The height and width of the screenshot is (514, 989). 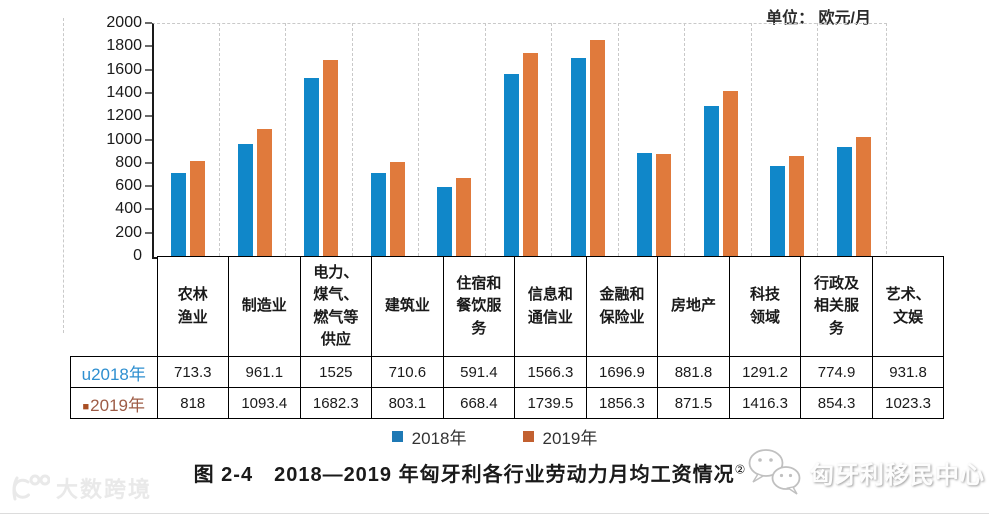 What do you see at coordinates (336, 306) in the screenshot?
I see `category-header-3: 电力、 煤气、 燃气等 供应` at bounding box center [336, 306].